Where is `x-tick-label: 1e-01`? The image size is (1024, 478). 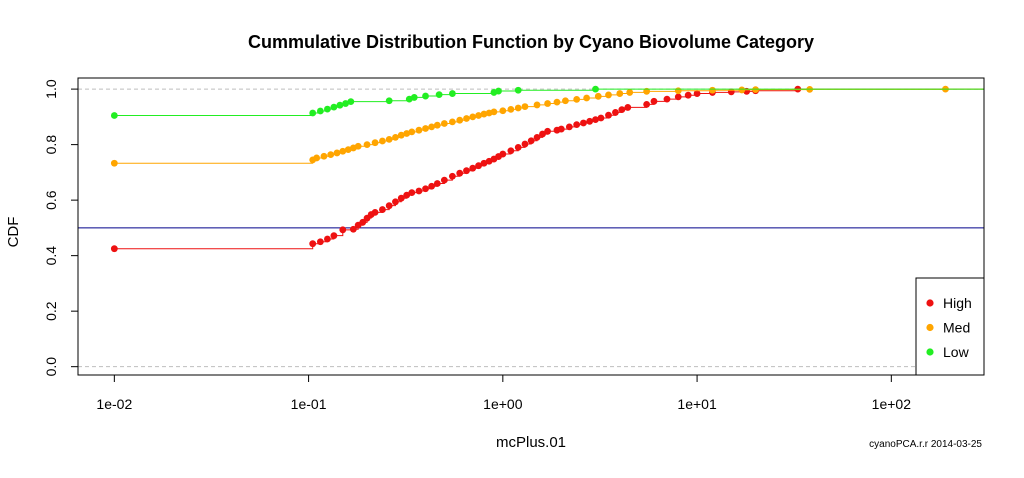 x-tick-label: 1e-01 is located at coordinates (309, 404).